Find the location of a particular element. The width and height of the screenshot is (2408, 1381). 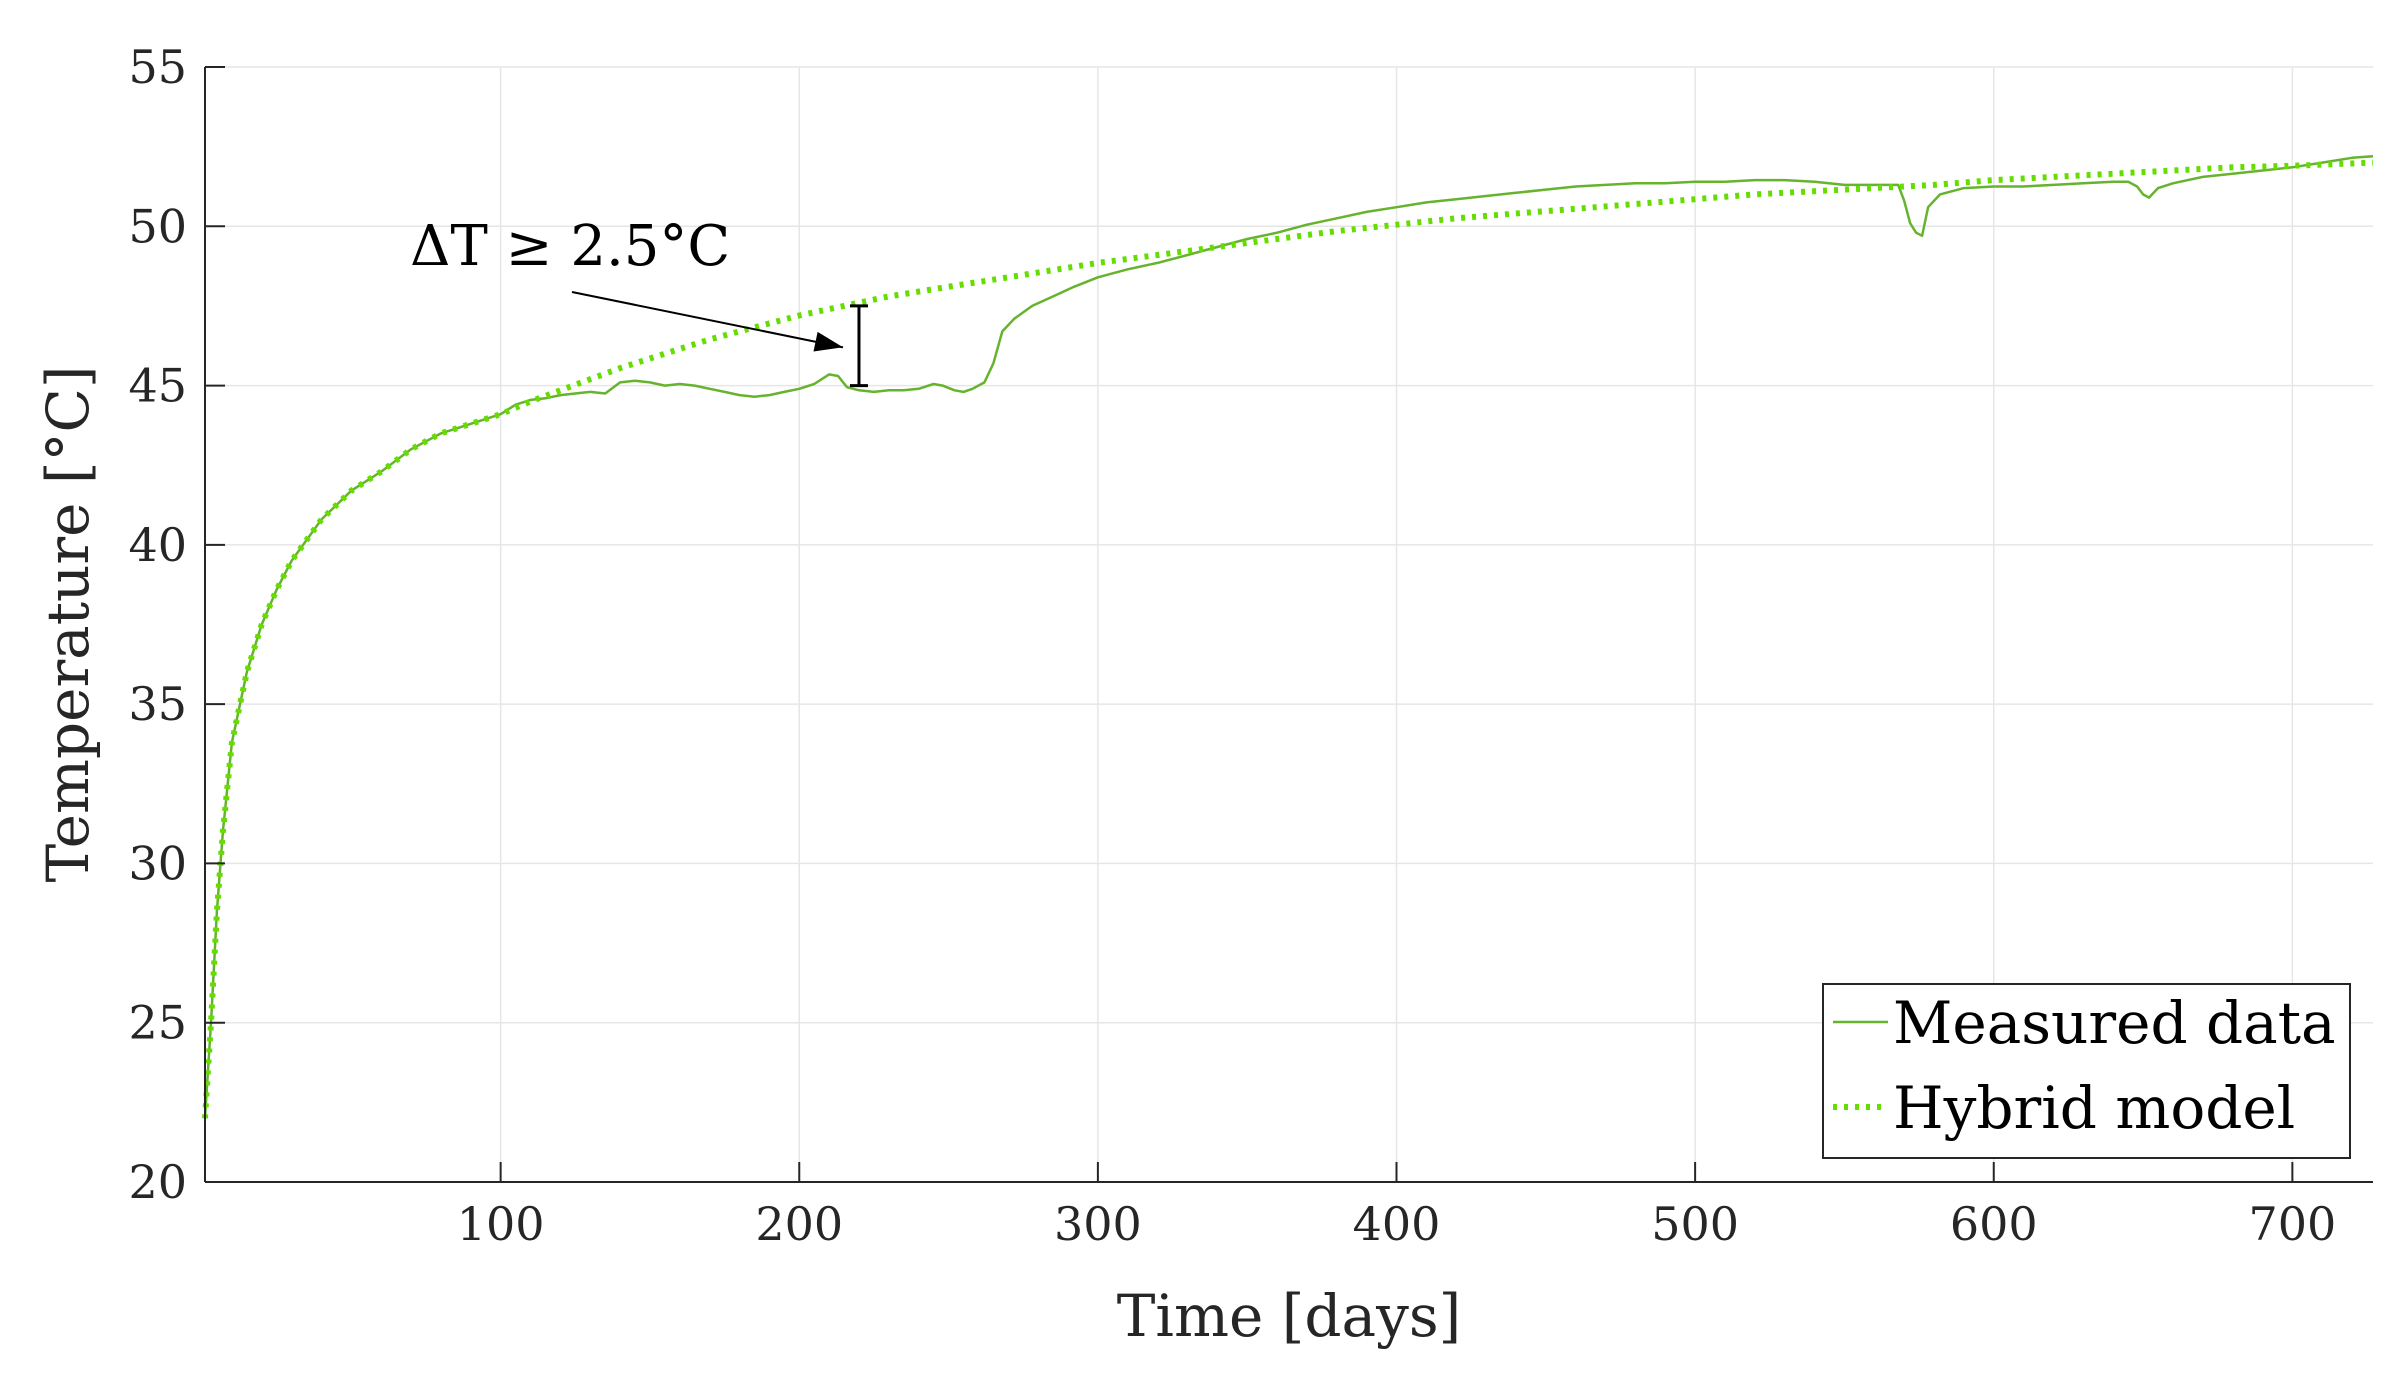

y-tick-label: 55 is located at coordinates (157, 67).